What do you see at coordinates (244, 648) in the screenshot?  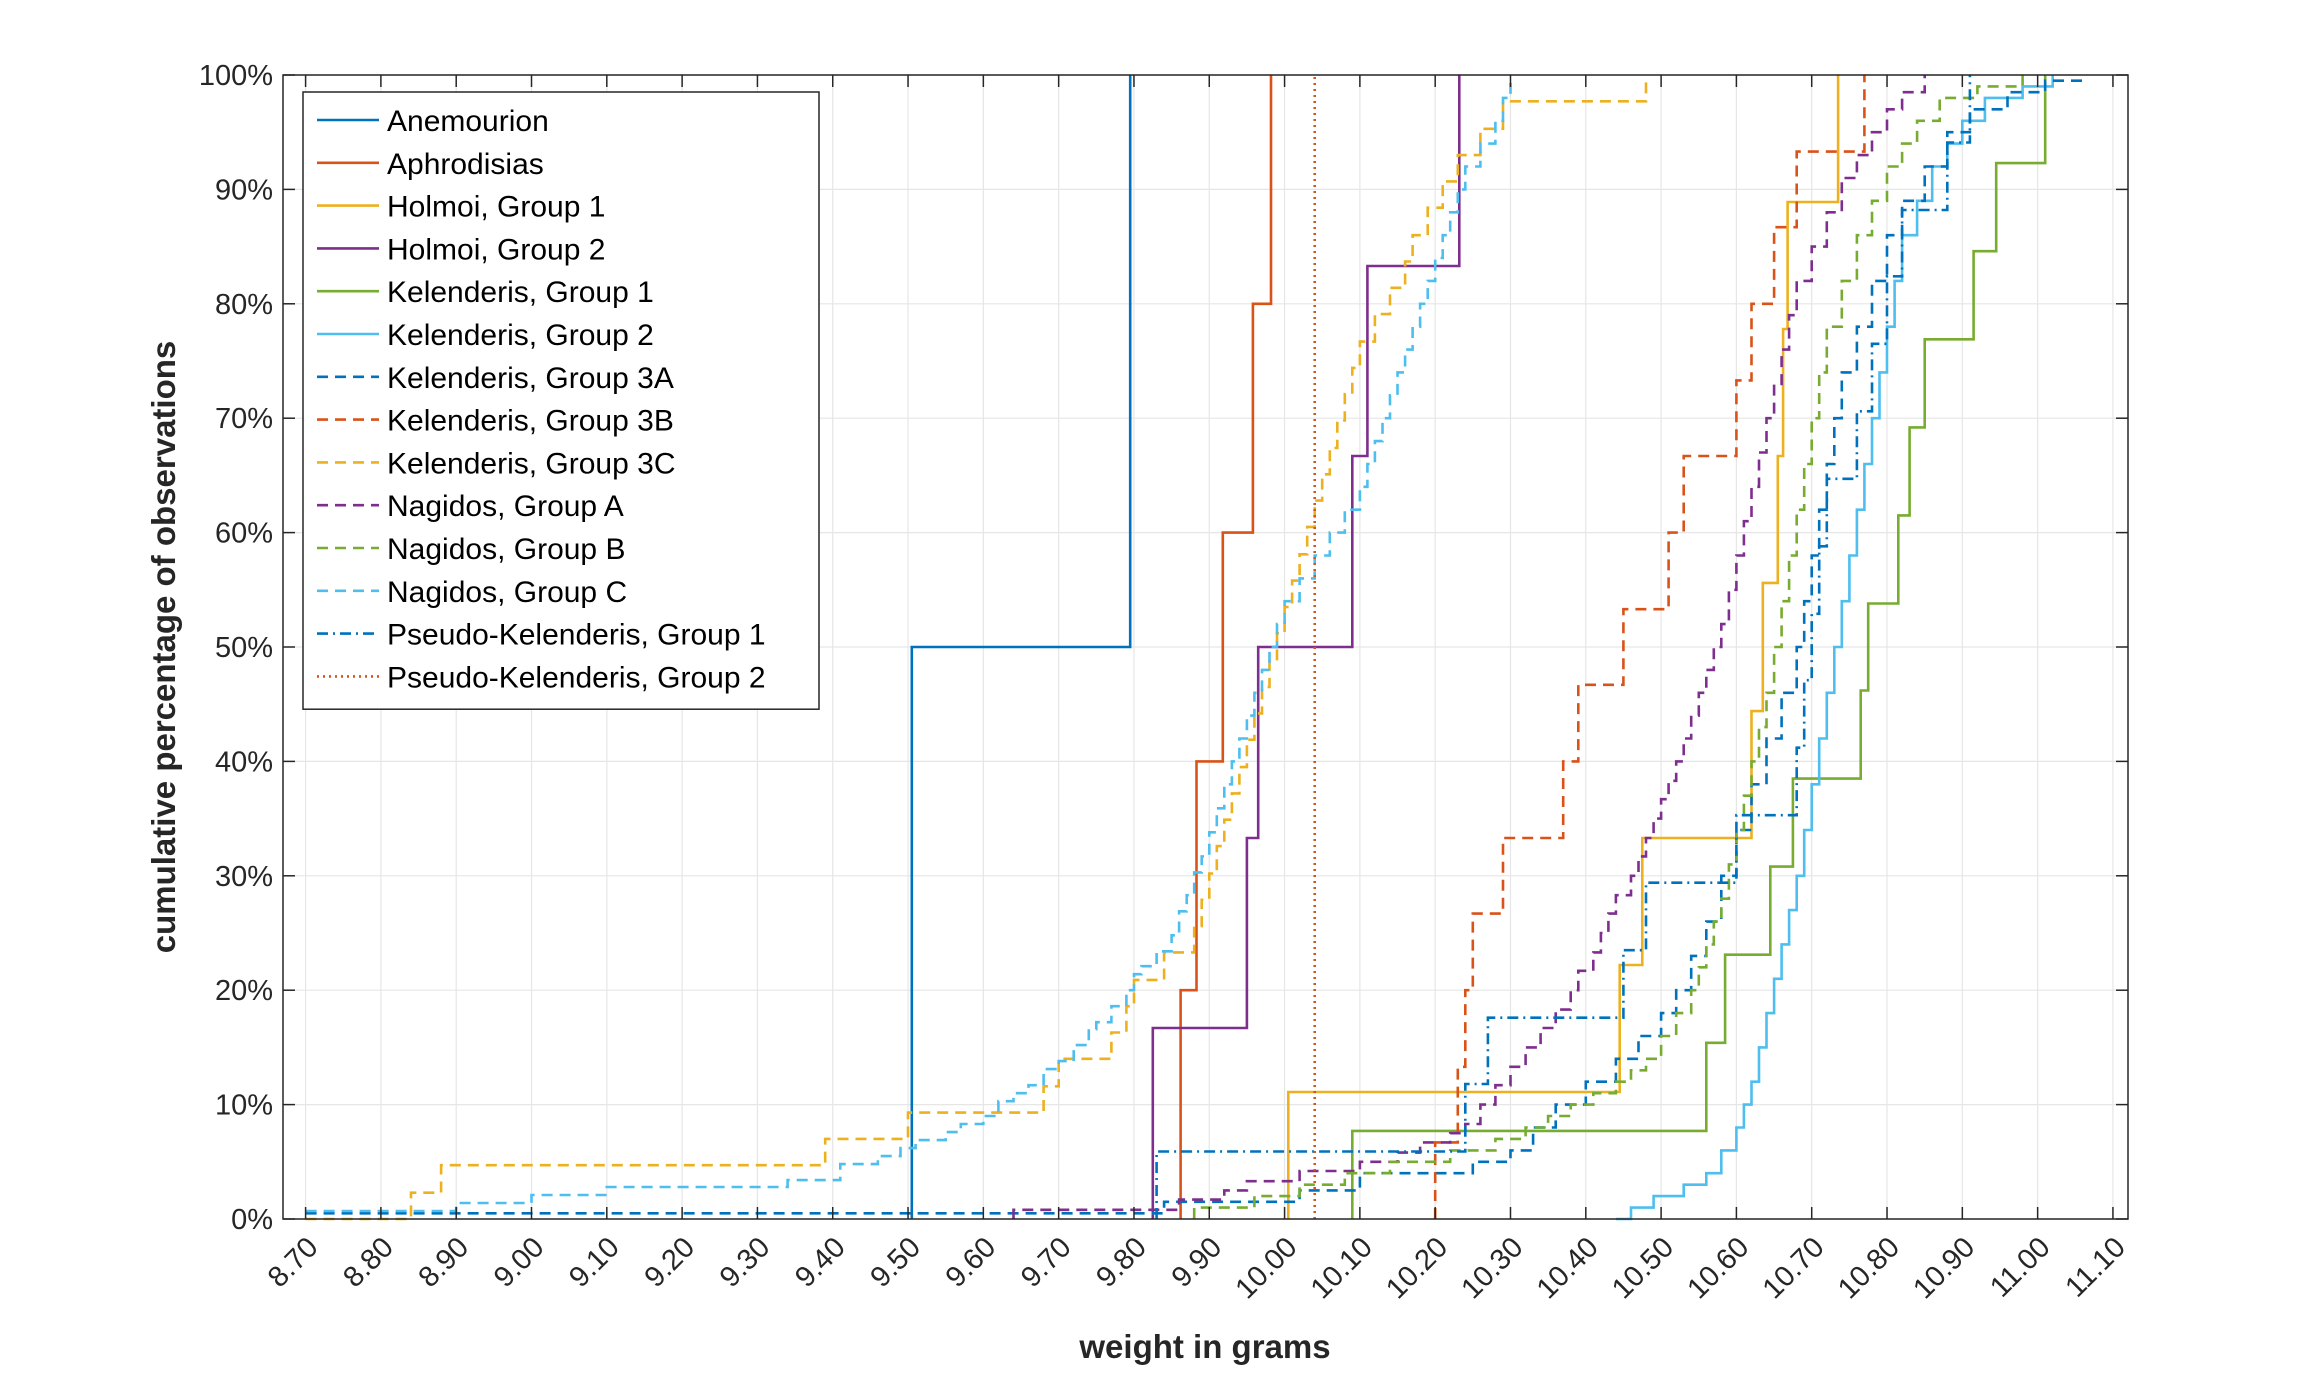 I see `y-tick-label: 50%` at bounding box center [244, 648].